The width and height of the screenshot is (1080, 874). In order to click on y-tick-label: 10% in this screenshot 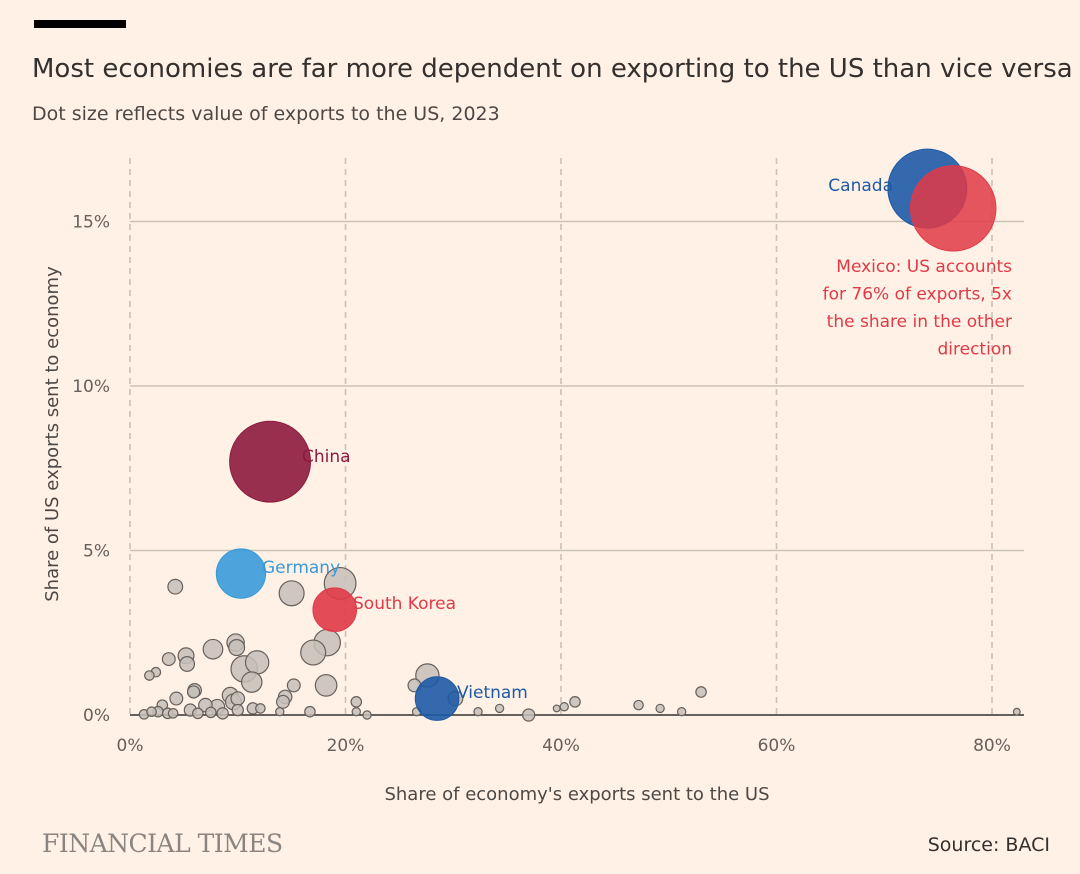, I will do `click(91, 387)`.